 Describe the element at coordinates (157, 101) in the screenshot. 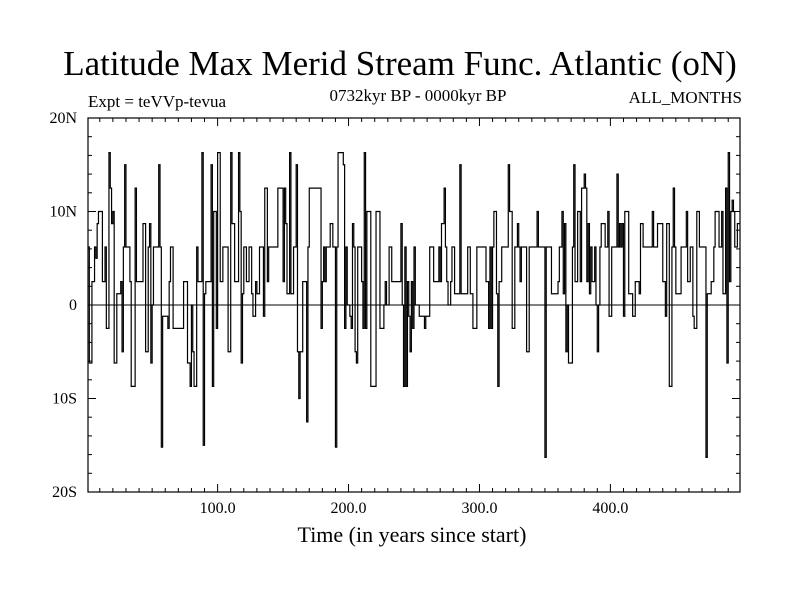

I see `experiment-label: Expt = teVVp-tevua` at that location.